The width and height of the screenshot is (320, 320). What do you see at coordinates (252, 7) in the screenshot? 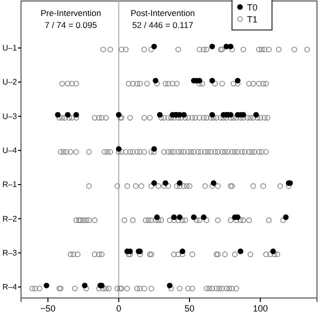
I see `legend-label: T0` at bounding box center [252, 7].